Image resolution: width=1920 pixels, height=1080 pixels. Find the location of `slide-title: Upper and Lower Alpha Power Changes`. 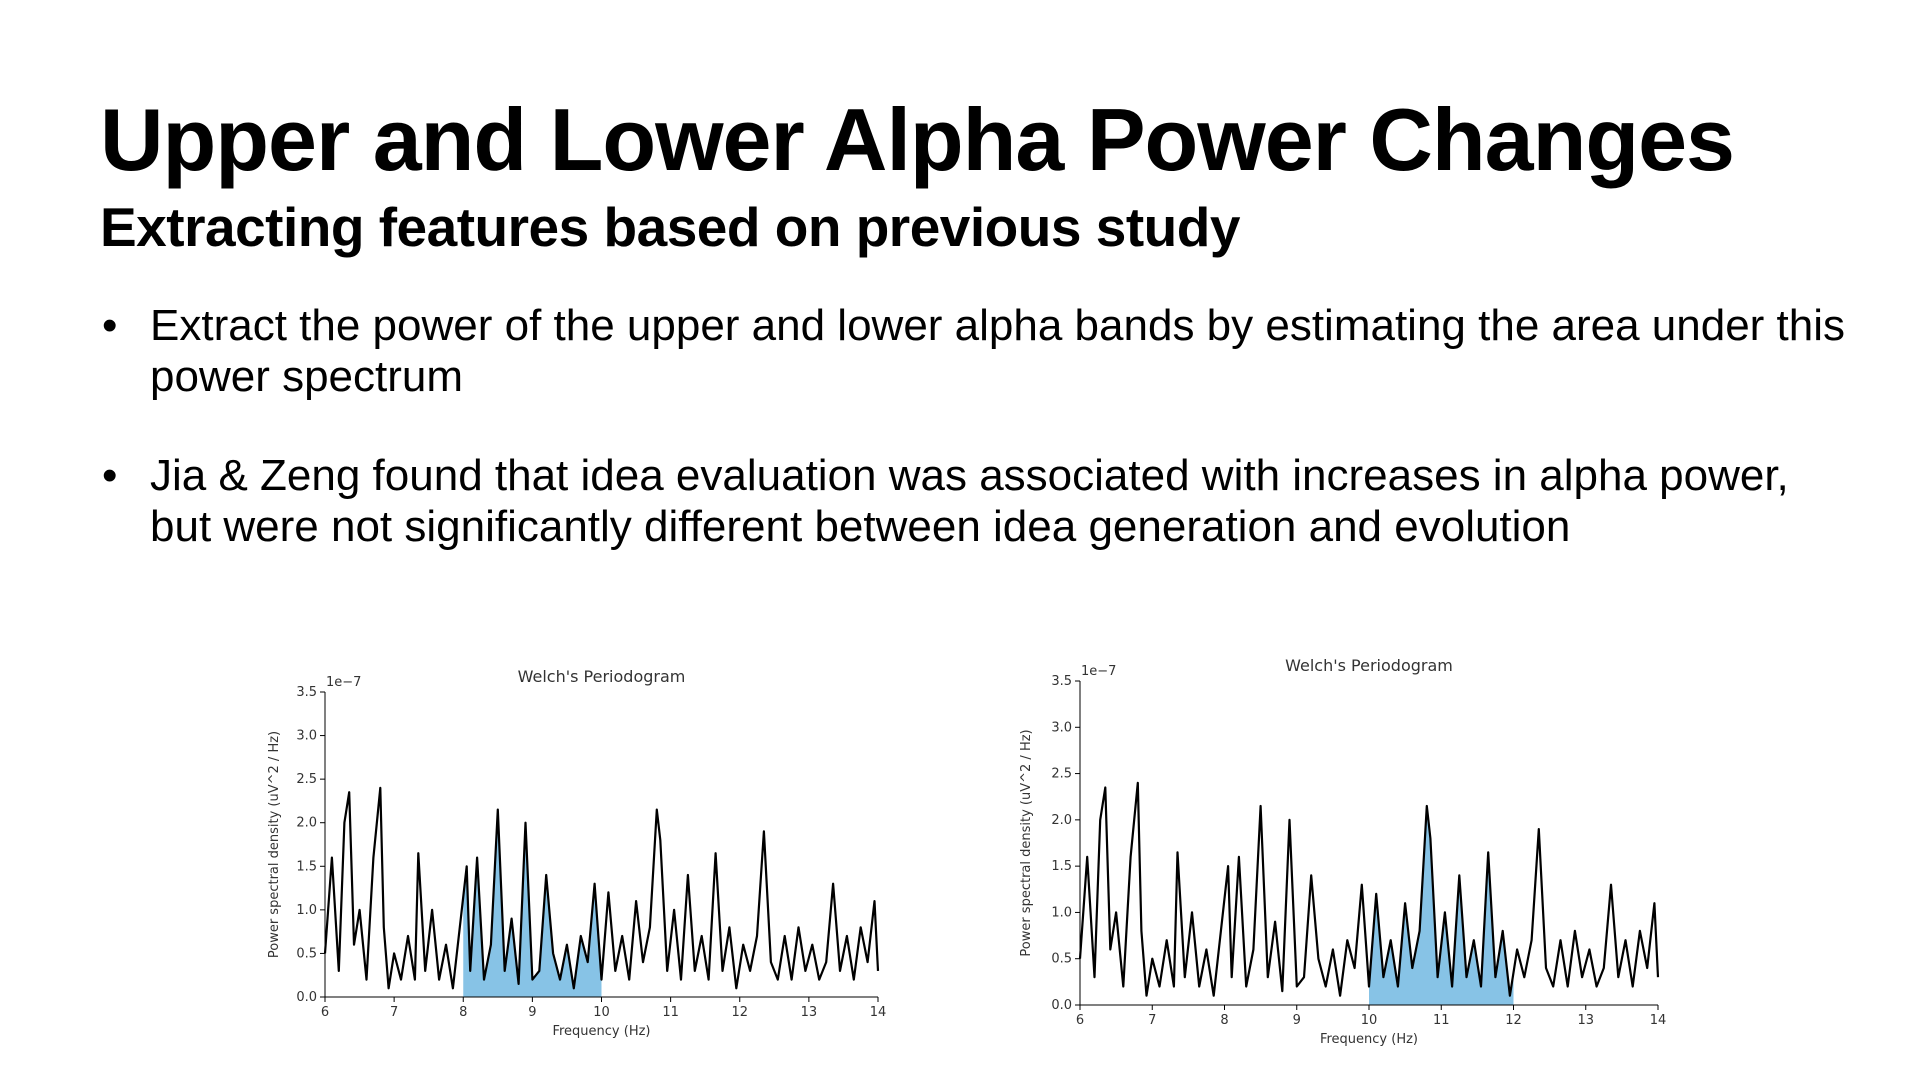

slide-title: Upper and Lower Alpha Power Changes is located at coordinates (917, 139).